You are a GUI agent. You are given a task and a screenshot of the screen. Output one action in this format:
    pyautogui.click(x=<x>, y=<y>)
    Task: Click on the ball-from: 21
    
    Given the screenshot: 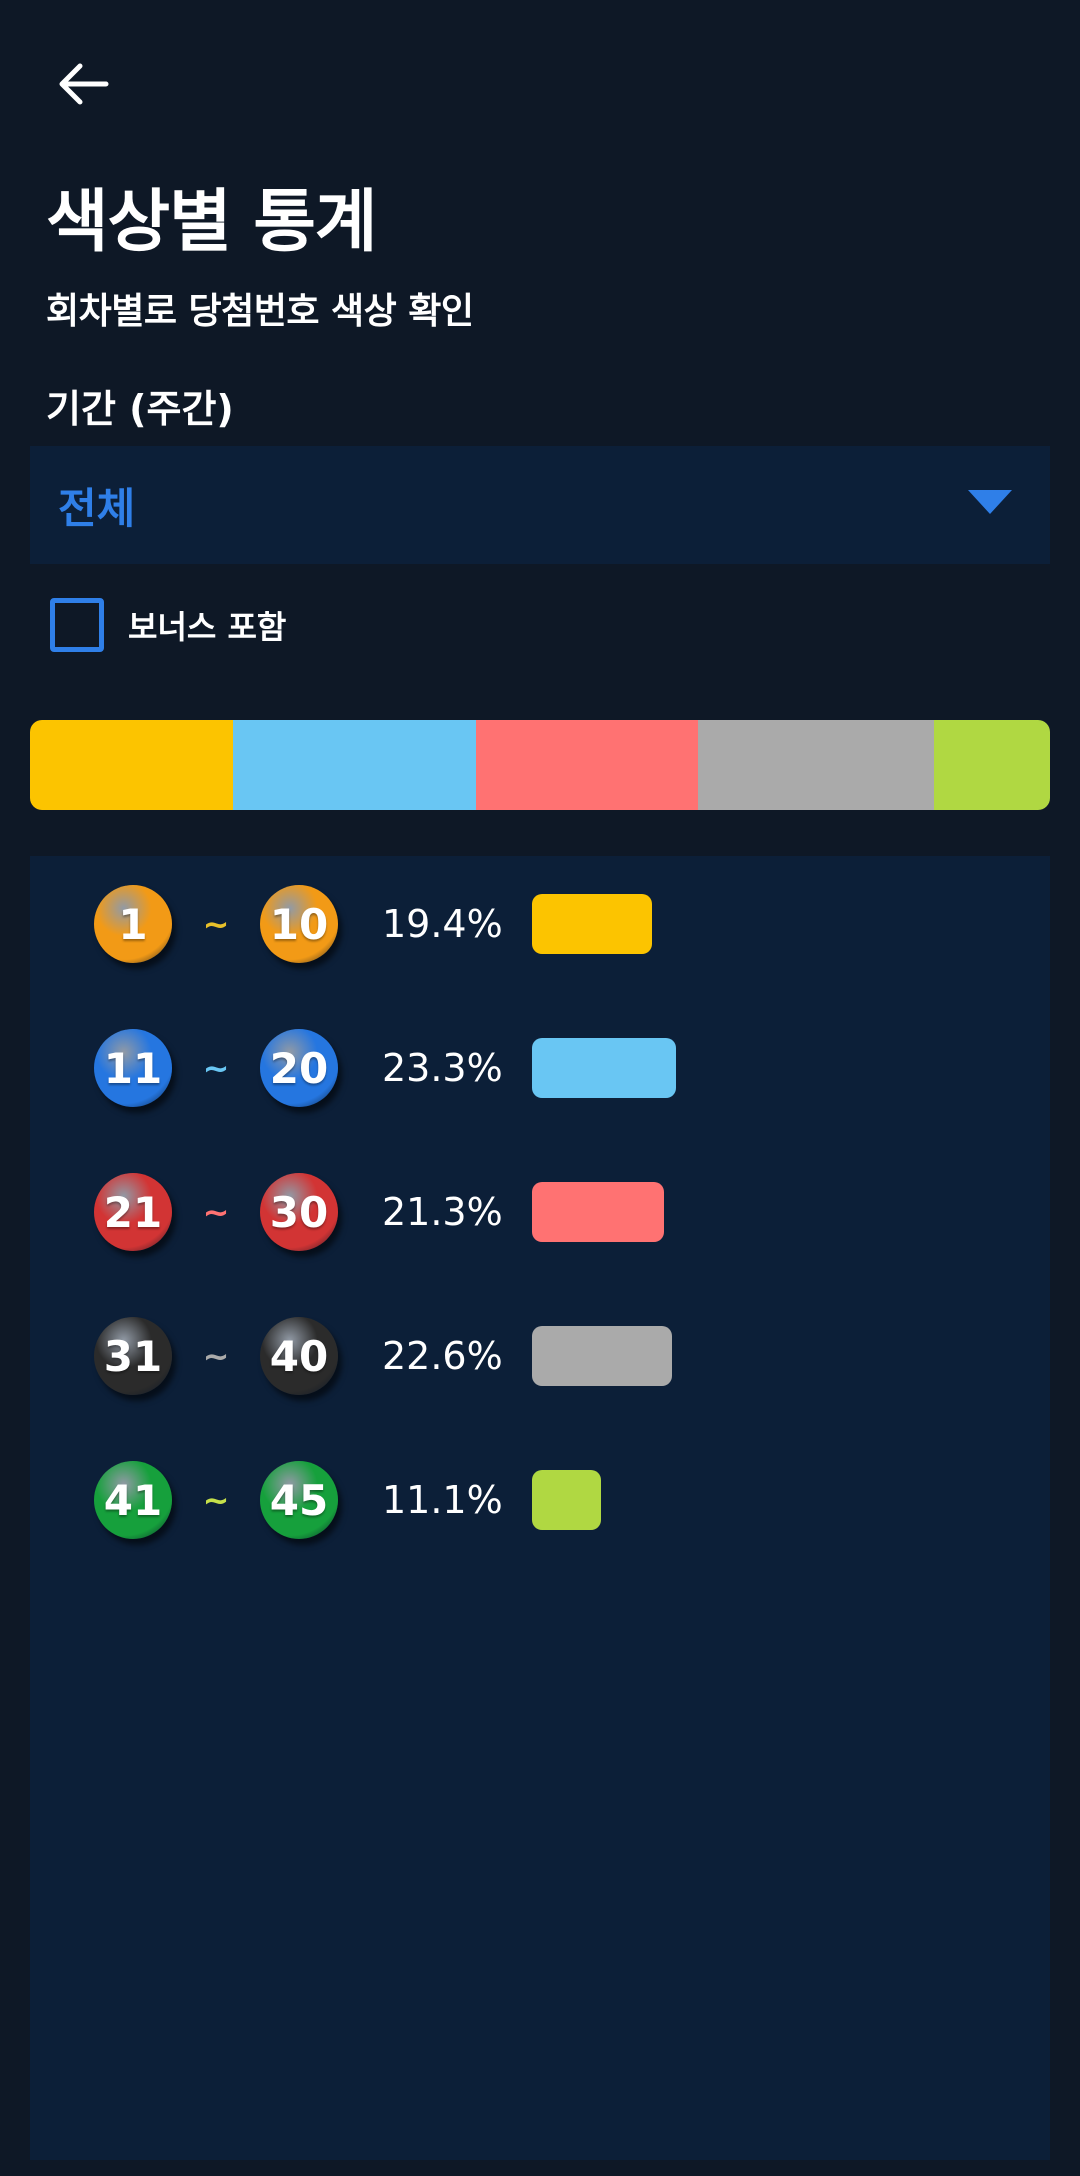 What is the action you would take?
    pyautogui.click(x=133, y=1212)
    